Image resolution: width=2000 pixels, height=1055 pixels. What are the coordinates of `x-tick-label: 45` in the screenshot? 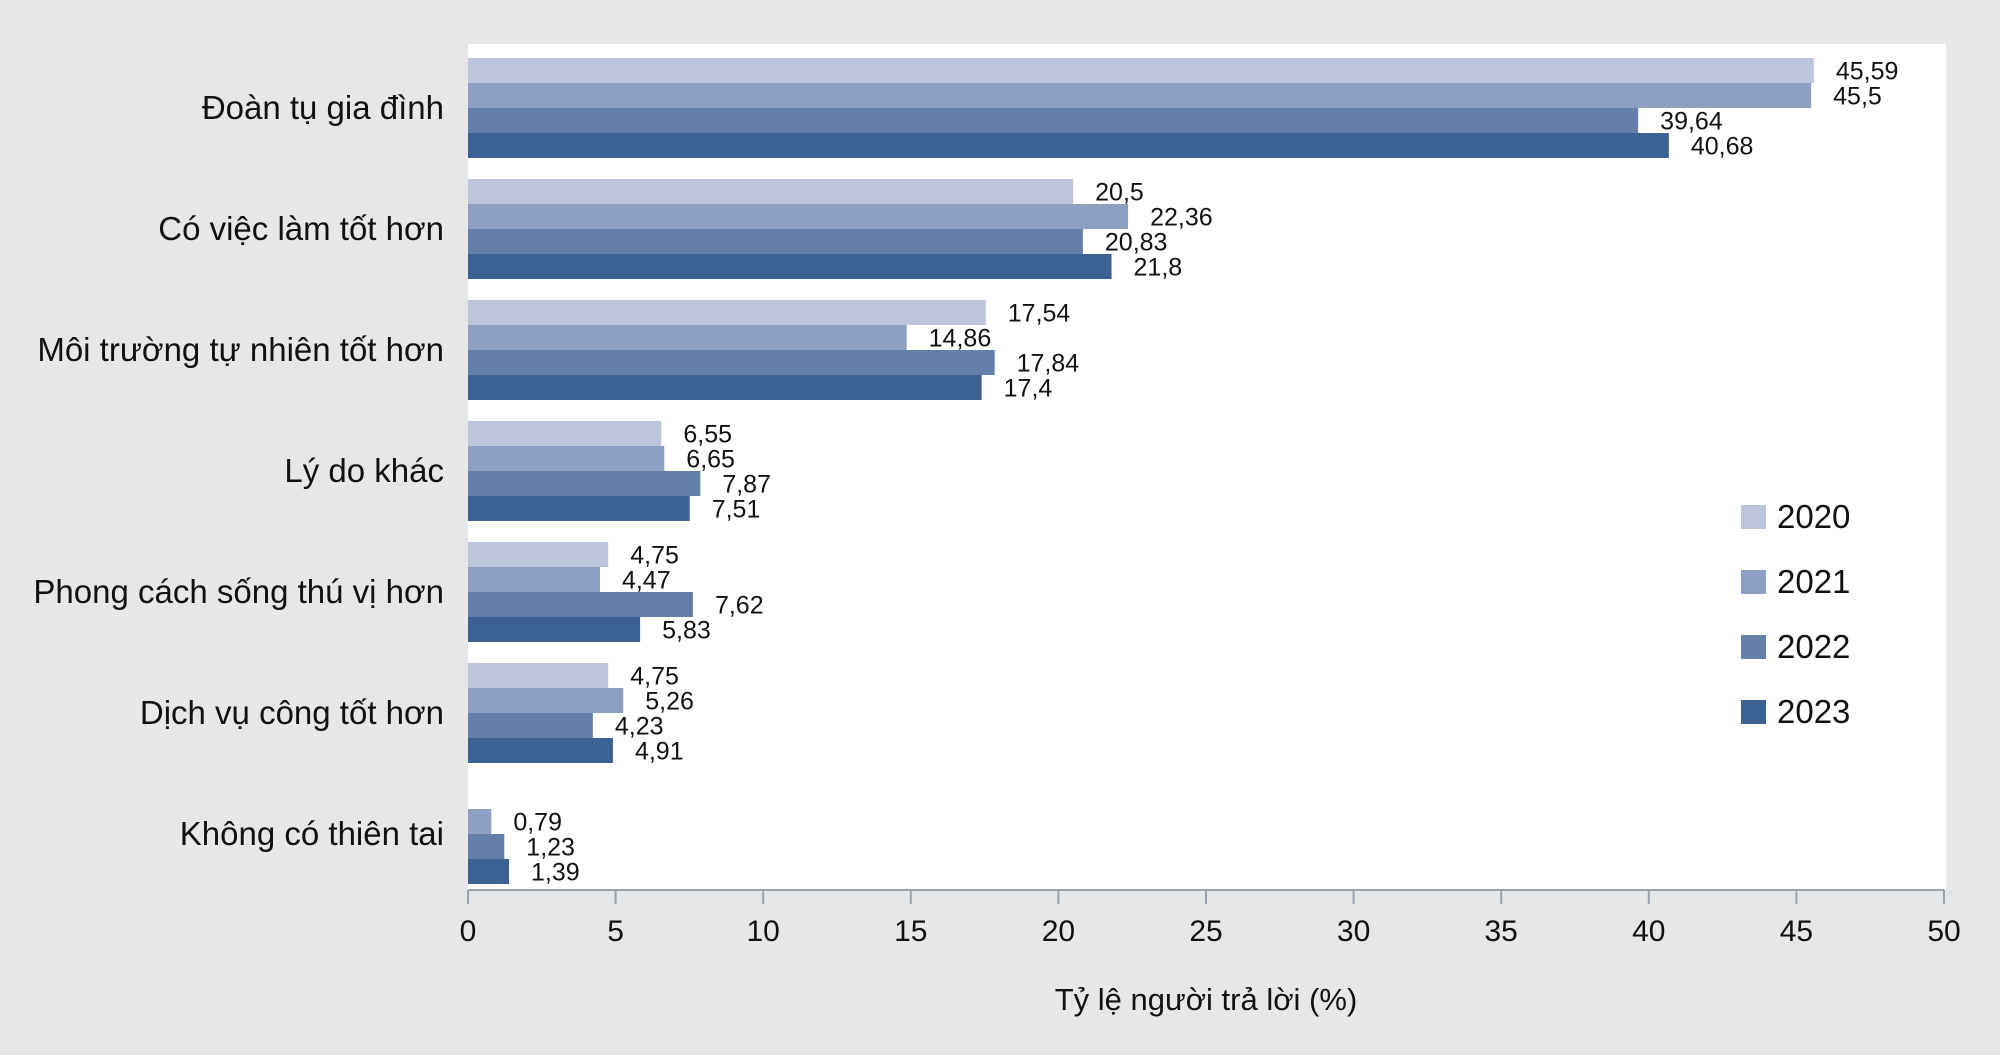 It's located at (1796, 931).